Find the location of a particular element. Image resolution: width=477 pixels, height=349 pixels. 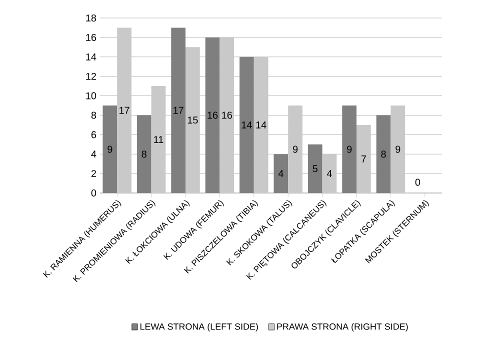

data-label: 11 is located at coordinates (159, 139).